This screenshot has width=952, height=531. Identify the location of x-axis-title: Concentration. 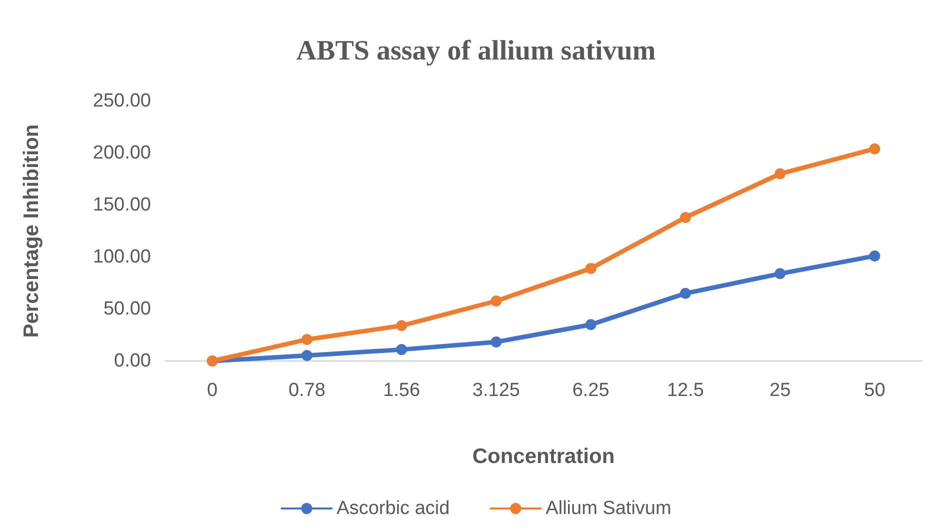
(543, 456).